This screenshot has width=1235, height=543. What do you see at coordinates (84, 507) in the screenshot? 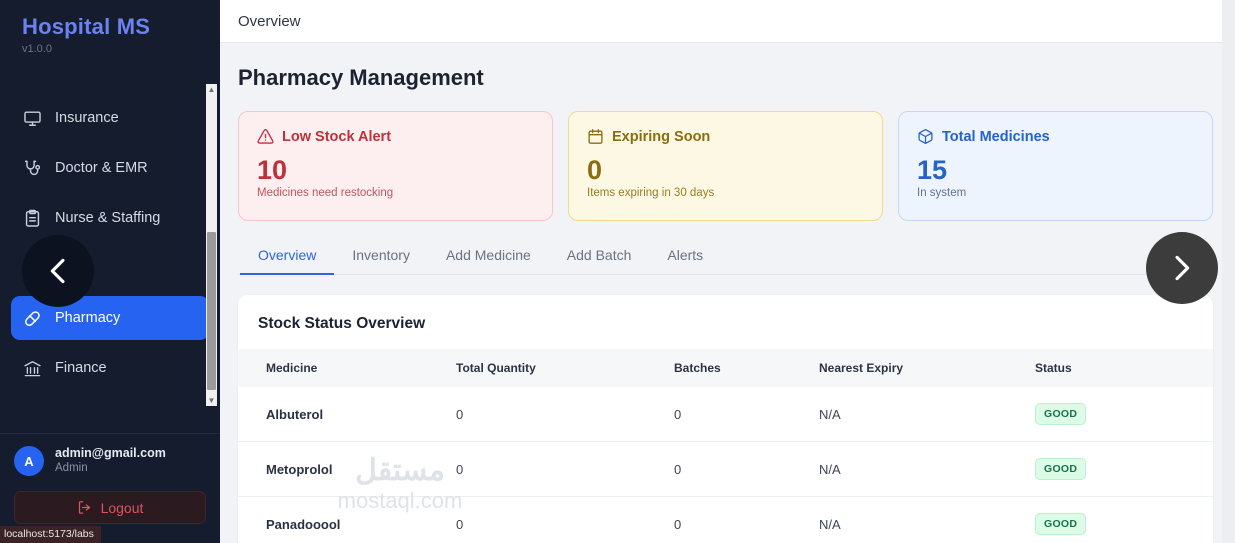
I see `logout-icon` at bounding box center [84, 507].